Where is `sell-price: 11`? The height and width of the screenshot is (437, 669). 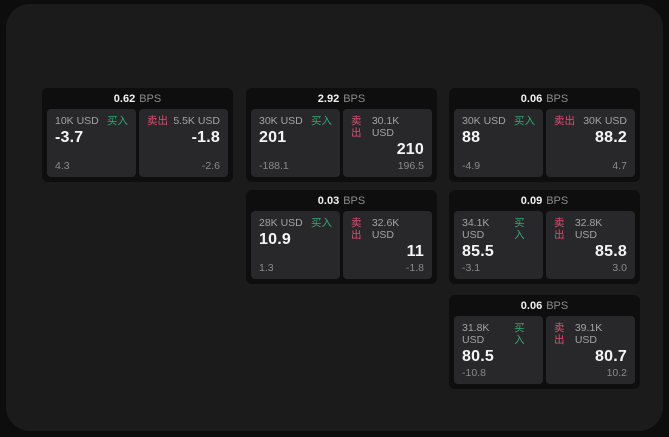
sell-price: 11 is located at coordinates (415, 251).